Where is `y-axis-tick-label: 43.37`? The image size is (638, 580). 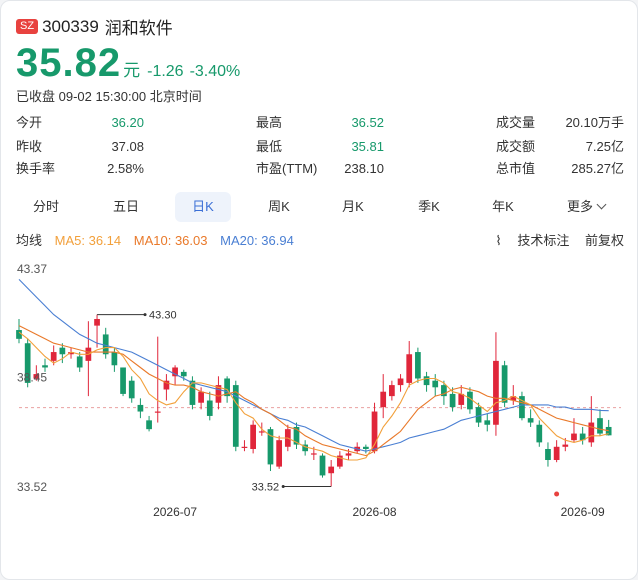
y-axis-tick-label: 43.37 is located at coordinates (32, 269).